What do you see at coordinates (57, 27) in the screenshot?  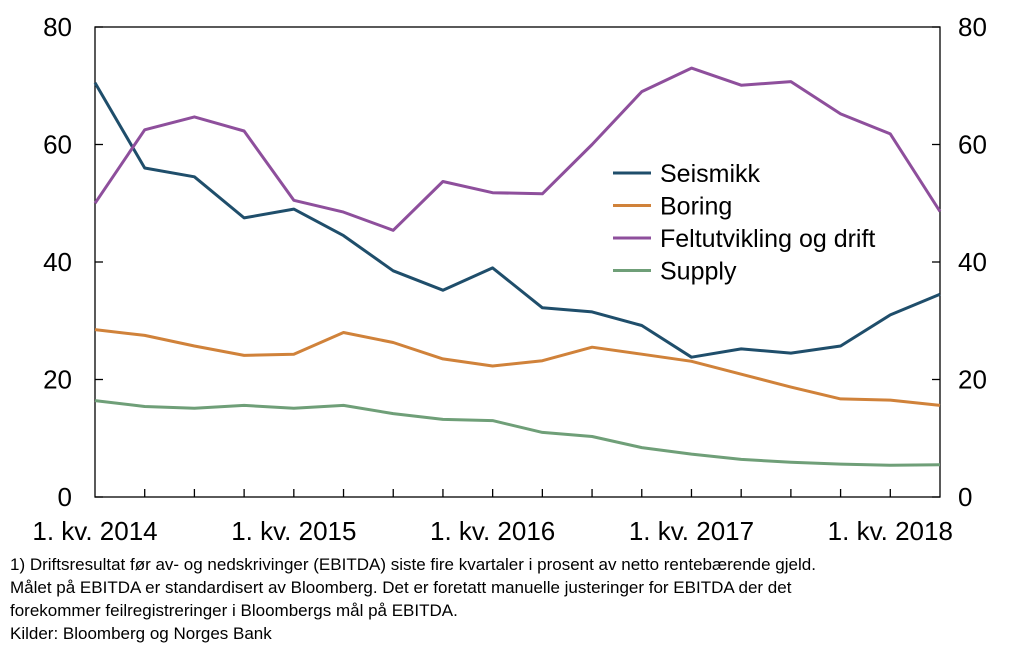 I see `y-tick-label-left: 80` at bounding box center [57, 27].